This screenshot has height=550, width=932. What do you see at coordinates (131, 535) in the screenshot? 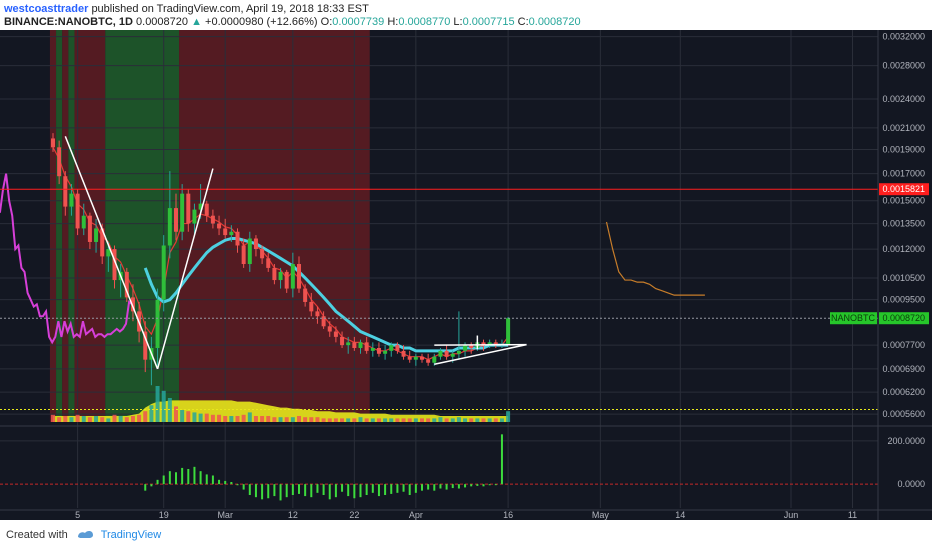
I see `tradingview-brand: TradingView` at bounding box center [131, 535].